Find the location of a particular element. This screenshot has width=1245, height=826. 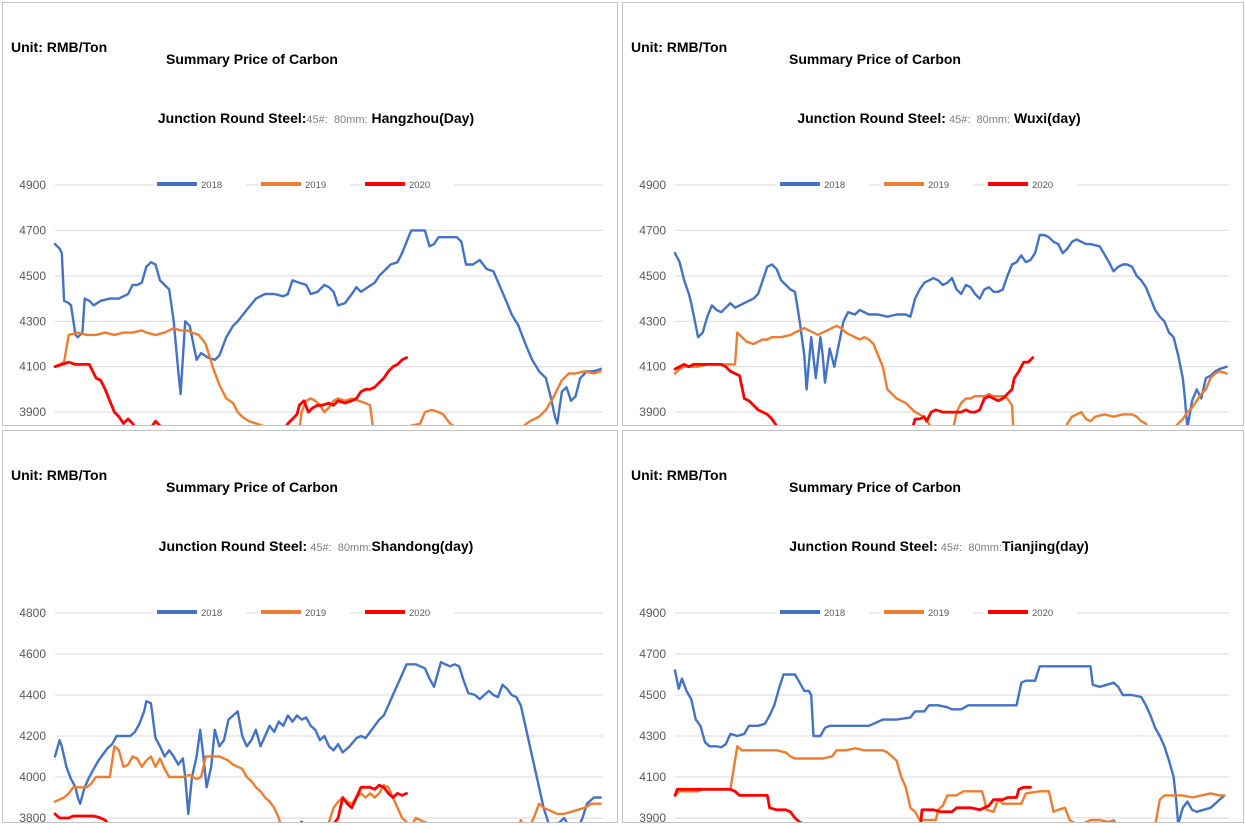

chart-title-city: Shandong(day) is located at coordinates (422, 546).